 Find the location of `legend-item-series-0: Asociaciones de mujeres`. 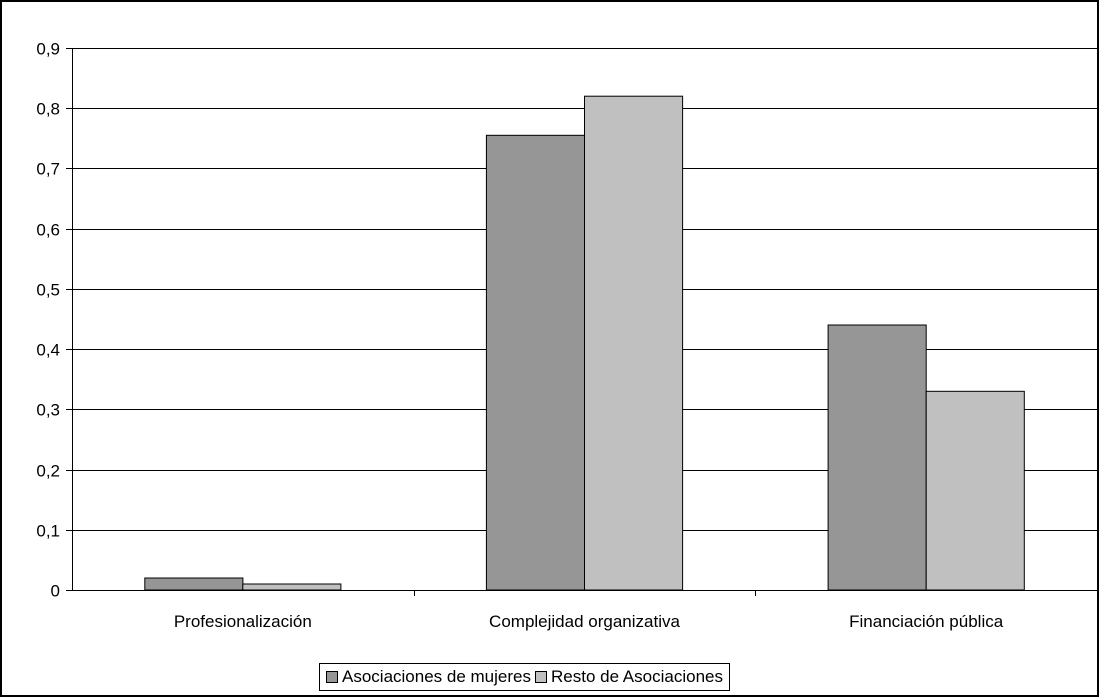

legend-item-series-0: Asociaciones de mujeres is located at coordinates (428, 677).